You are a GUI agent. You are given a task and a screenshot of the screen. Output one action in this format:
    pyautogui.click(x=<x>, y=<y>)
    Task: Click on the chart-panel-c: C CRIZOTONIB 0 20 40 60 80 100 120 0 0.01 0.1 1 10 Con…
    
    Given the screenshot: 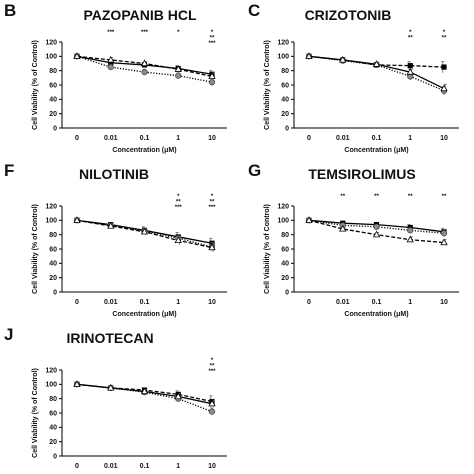 What is the action you would take?
    pyautogui.click(x=353, y=77)
    